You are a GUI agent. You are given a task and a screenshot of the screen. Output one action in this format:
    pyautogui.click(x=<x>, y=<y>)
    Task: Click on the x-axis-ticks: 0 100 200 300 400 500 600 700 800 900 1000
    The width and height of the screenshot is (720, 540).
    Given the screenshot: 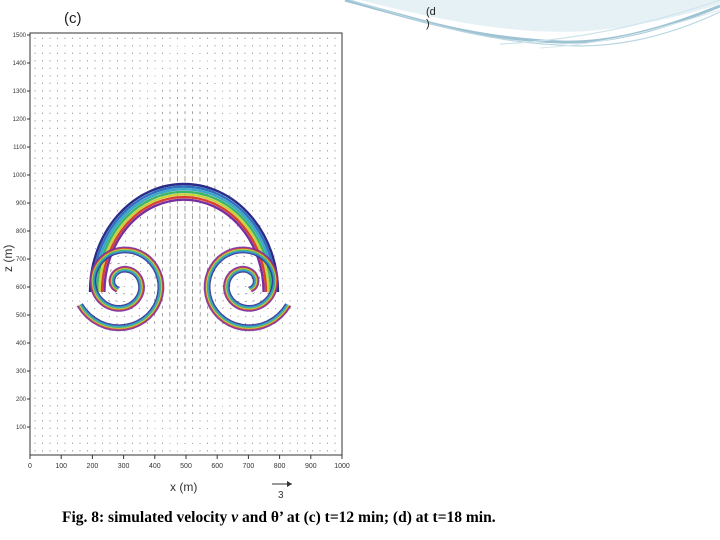 What is the action you would take?
    pyautogui.click(x=189, y=462)
    